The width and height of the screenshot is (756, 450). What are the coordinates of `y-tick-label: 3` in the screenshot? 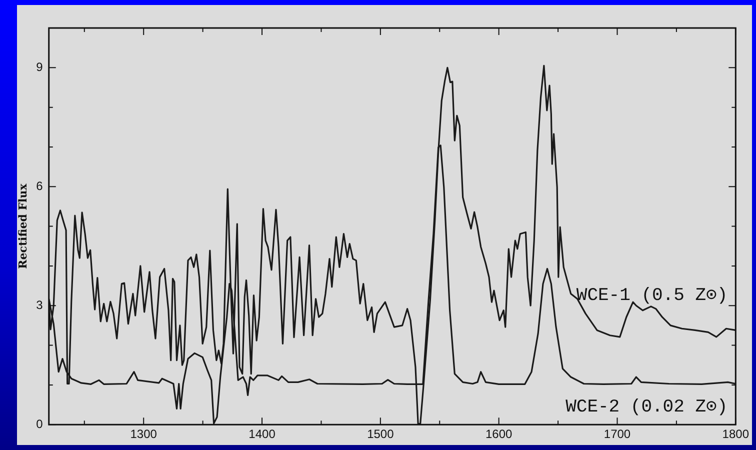 It's located at (40, 305).